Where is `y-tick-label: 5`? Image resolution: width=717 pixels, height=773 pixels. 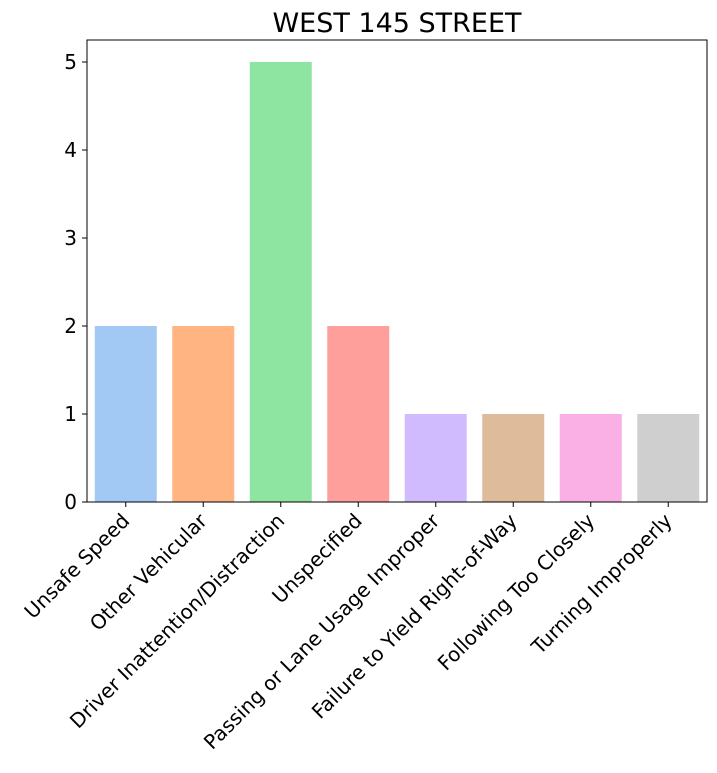 y-tick-label: 5 is located at coordinates (70, 62).